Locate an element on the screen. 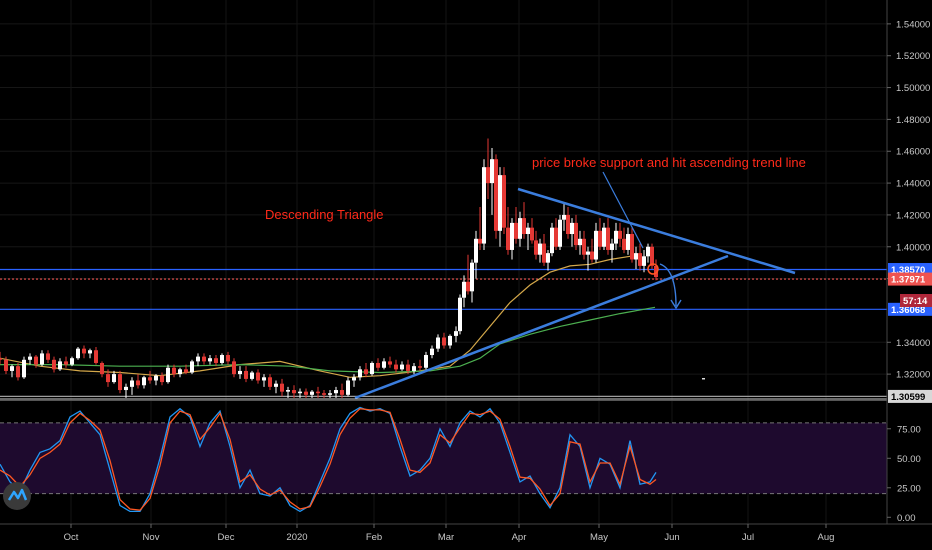 This screenshot has height=550, width=932. price-badge-label: 1.36068 is located at coordinates (908, 310).